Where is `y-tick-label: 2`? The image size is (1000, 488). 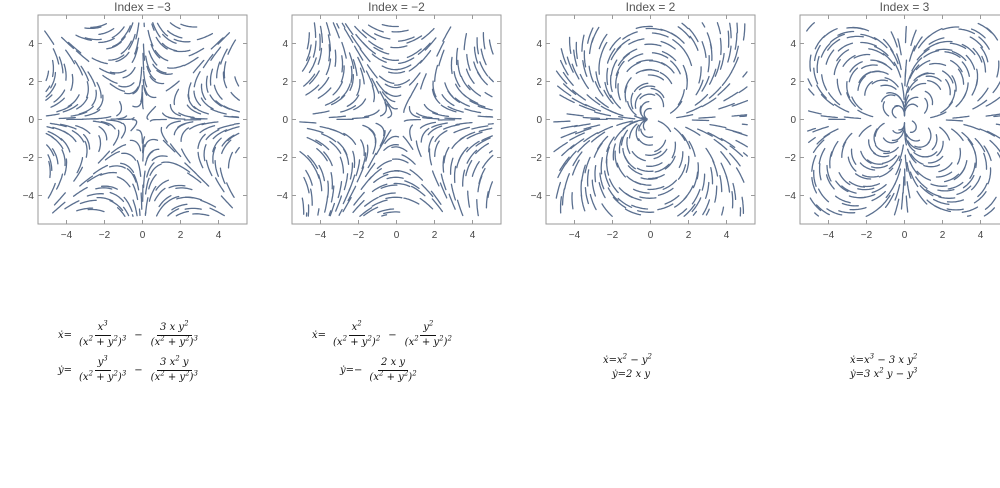 y-tick-label: 2 is located at coordinates (31, 82).